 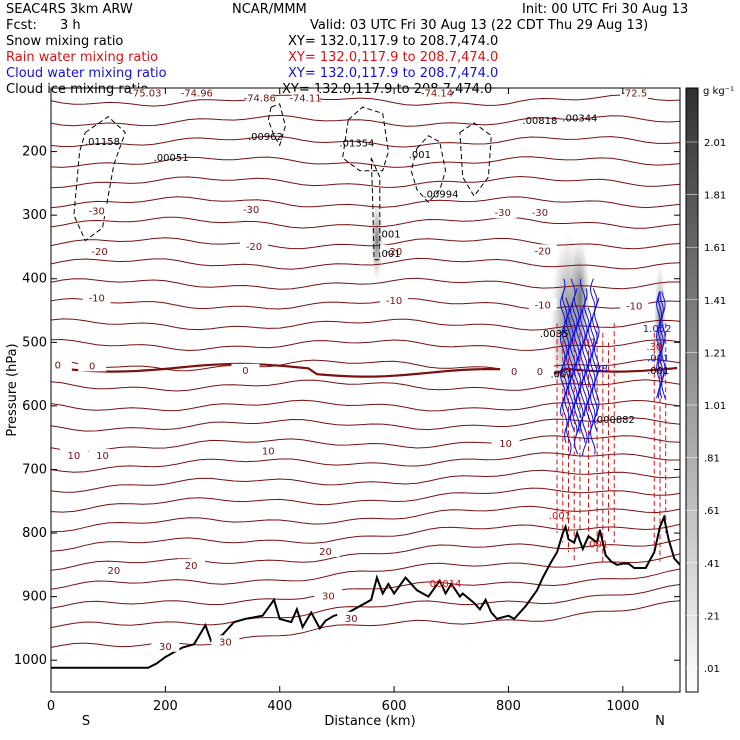 I want to click on colorbar-tick-label: .41, so click(x=712, y=564).